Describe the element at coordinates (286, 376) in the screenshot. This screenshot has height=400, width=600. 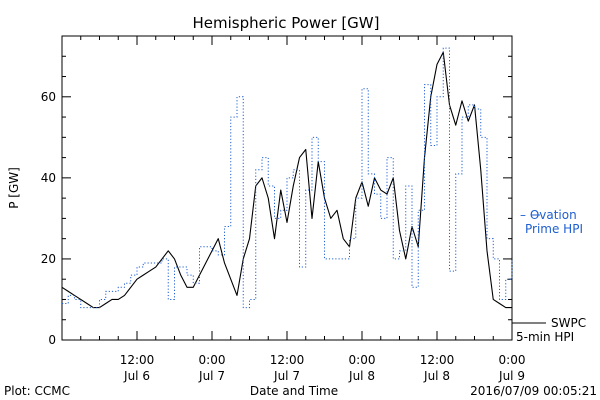
I see `x-tick-date-2: Jul 7` at that location.